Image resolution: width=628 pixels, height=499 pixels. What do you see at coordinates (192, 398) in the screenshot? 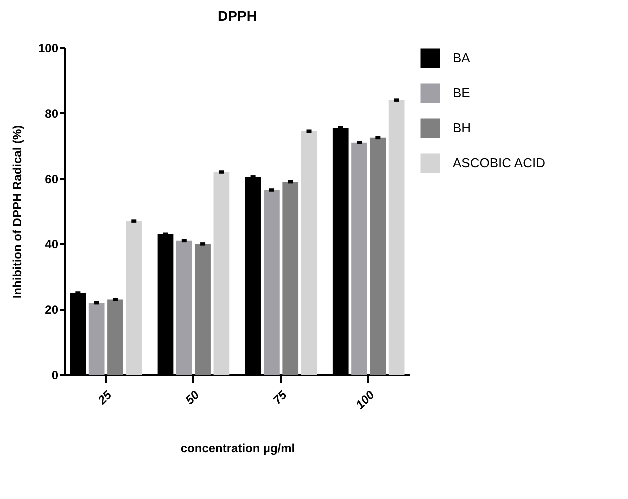
I see `x-tick-label: 50` at bounding box center [192, 398].